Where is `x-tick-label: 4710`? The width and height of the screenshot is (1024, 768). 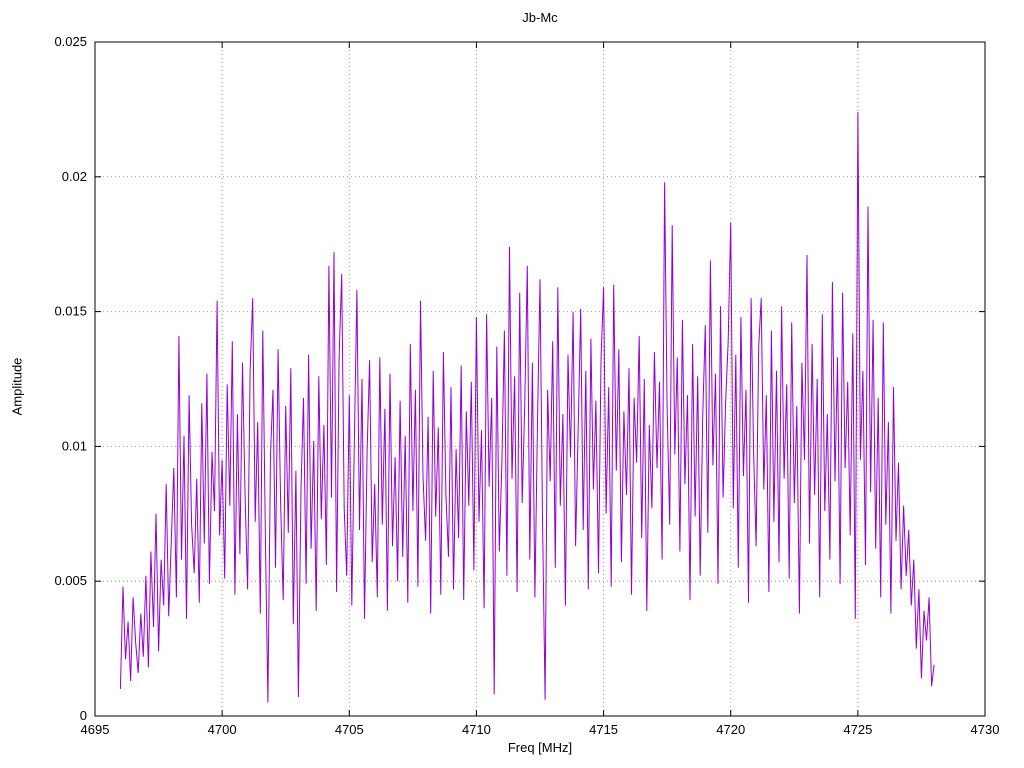
x-tick-label: 4710 is located at coordinates (476, 729).